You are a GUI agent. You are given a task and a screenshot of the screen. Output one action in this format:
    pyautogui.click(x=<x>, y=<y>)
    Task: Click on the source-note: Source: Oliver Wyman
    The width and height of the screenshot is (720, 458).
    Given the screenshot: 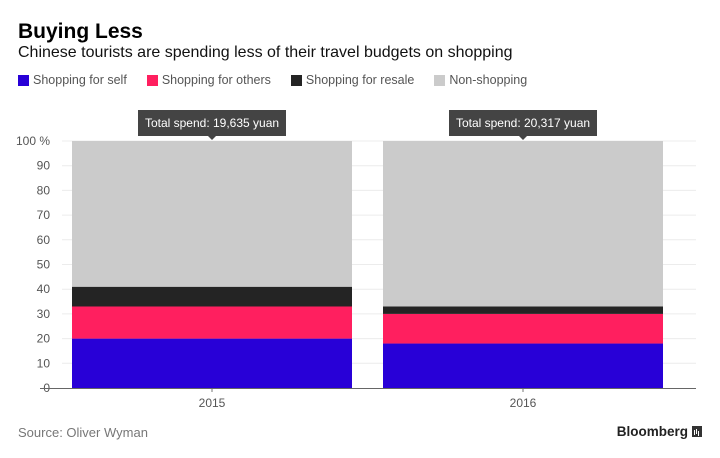 What is the action you would take?
    pyautogui.click(x=83, y=432)
    